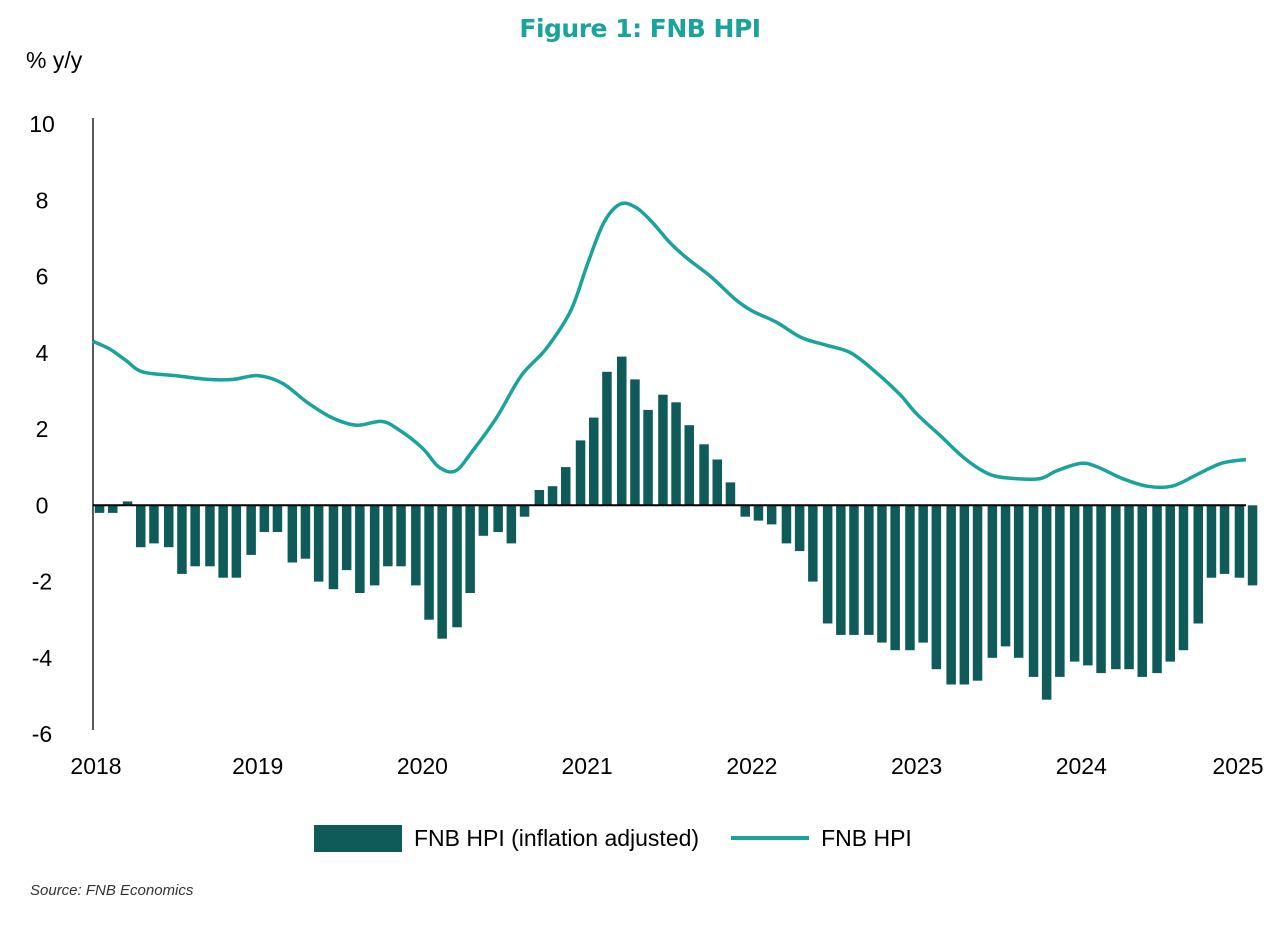 Image resolution: width=1280 pixels, height=933 pixels. Describe the element at coordinates (42, 124) in the screenshot. I see `y-tick-label: 10` at that location.